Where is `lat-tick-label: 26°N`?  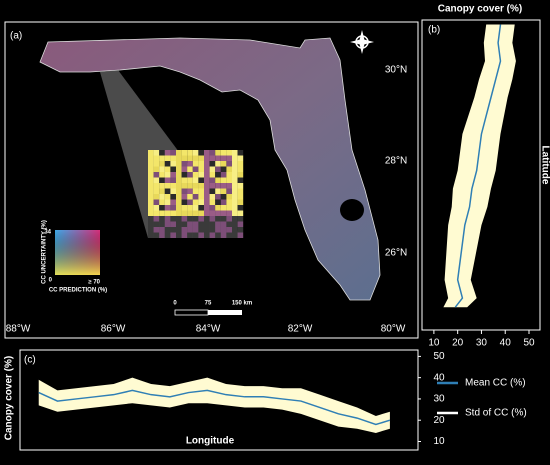
lat-tick-label: 26°N is located at coordinates (396, 253).